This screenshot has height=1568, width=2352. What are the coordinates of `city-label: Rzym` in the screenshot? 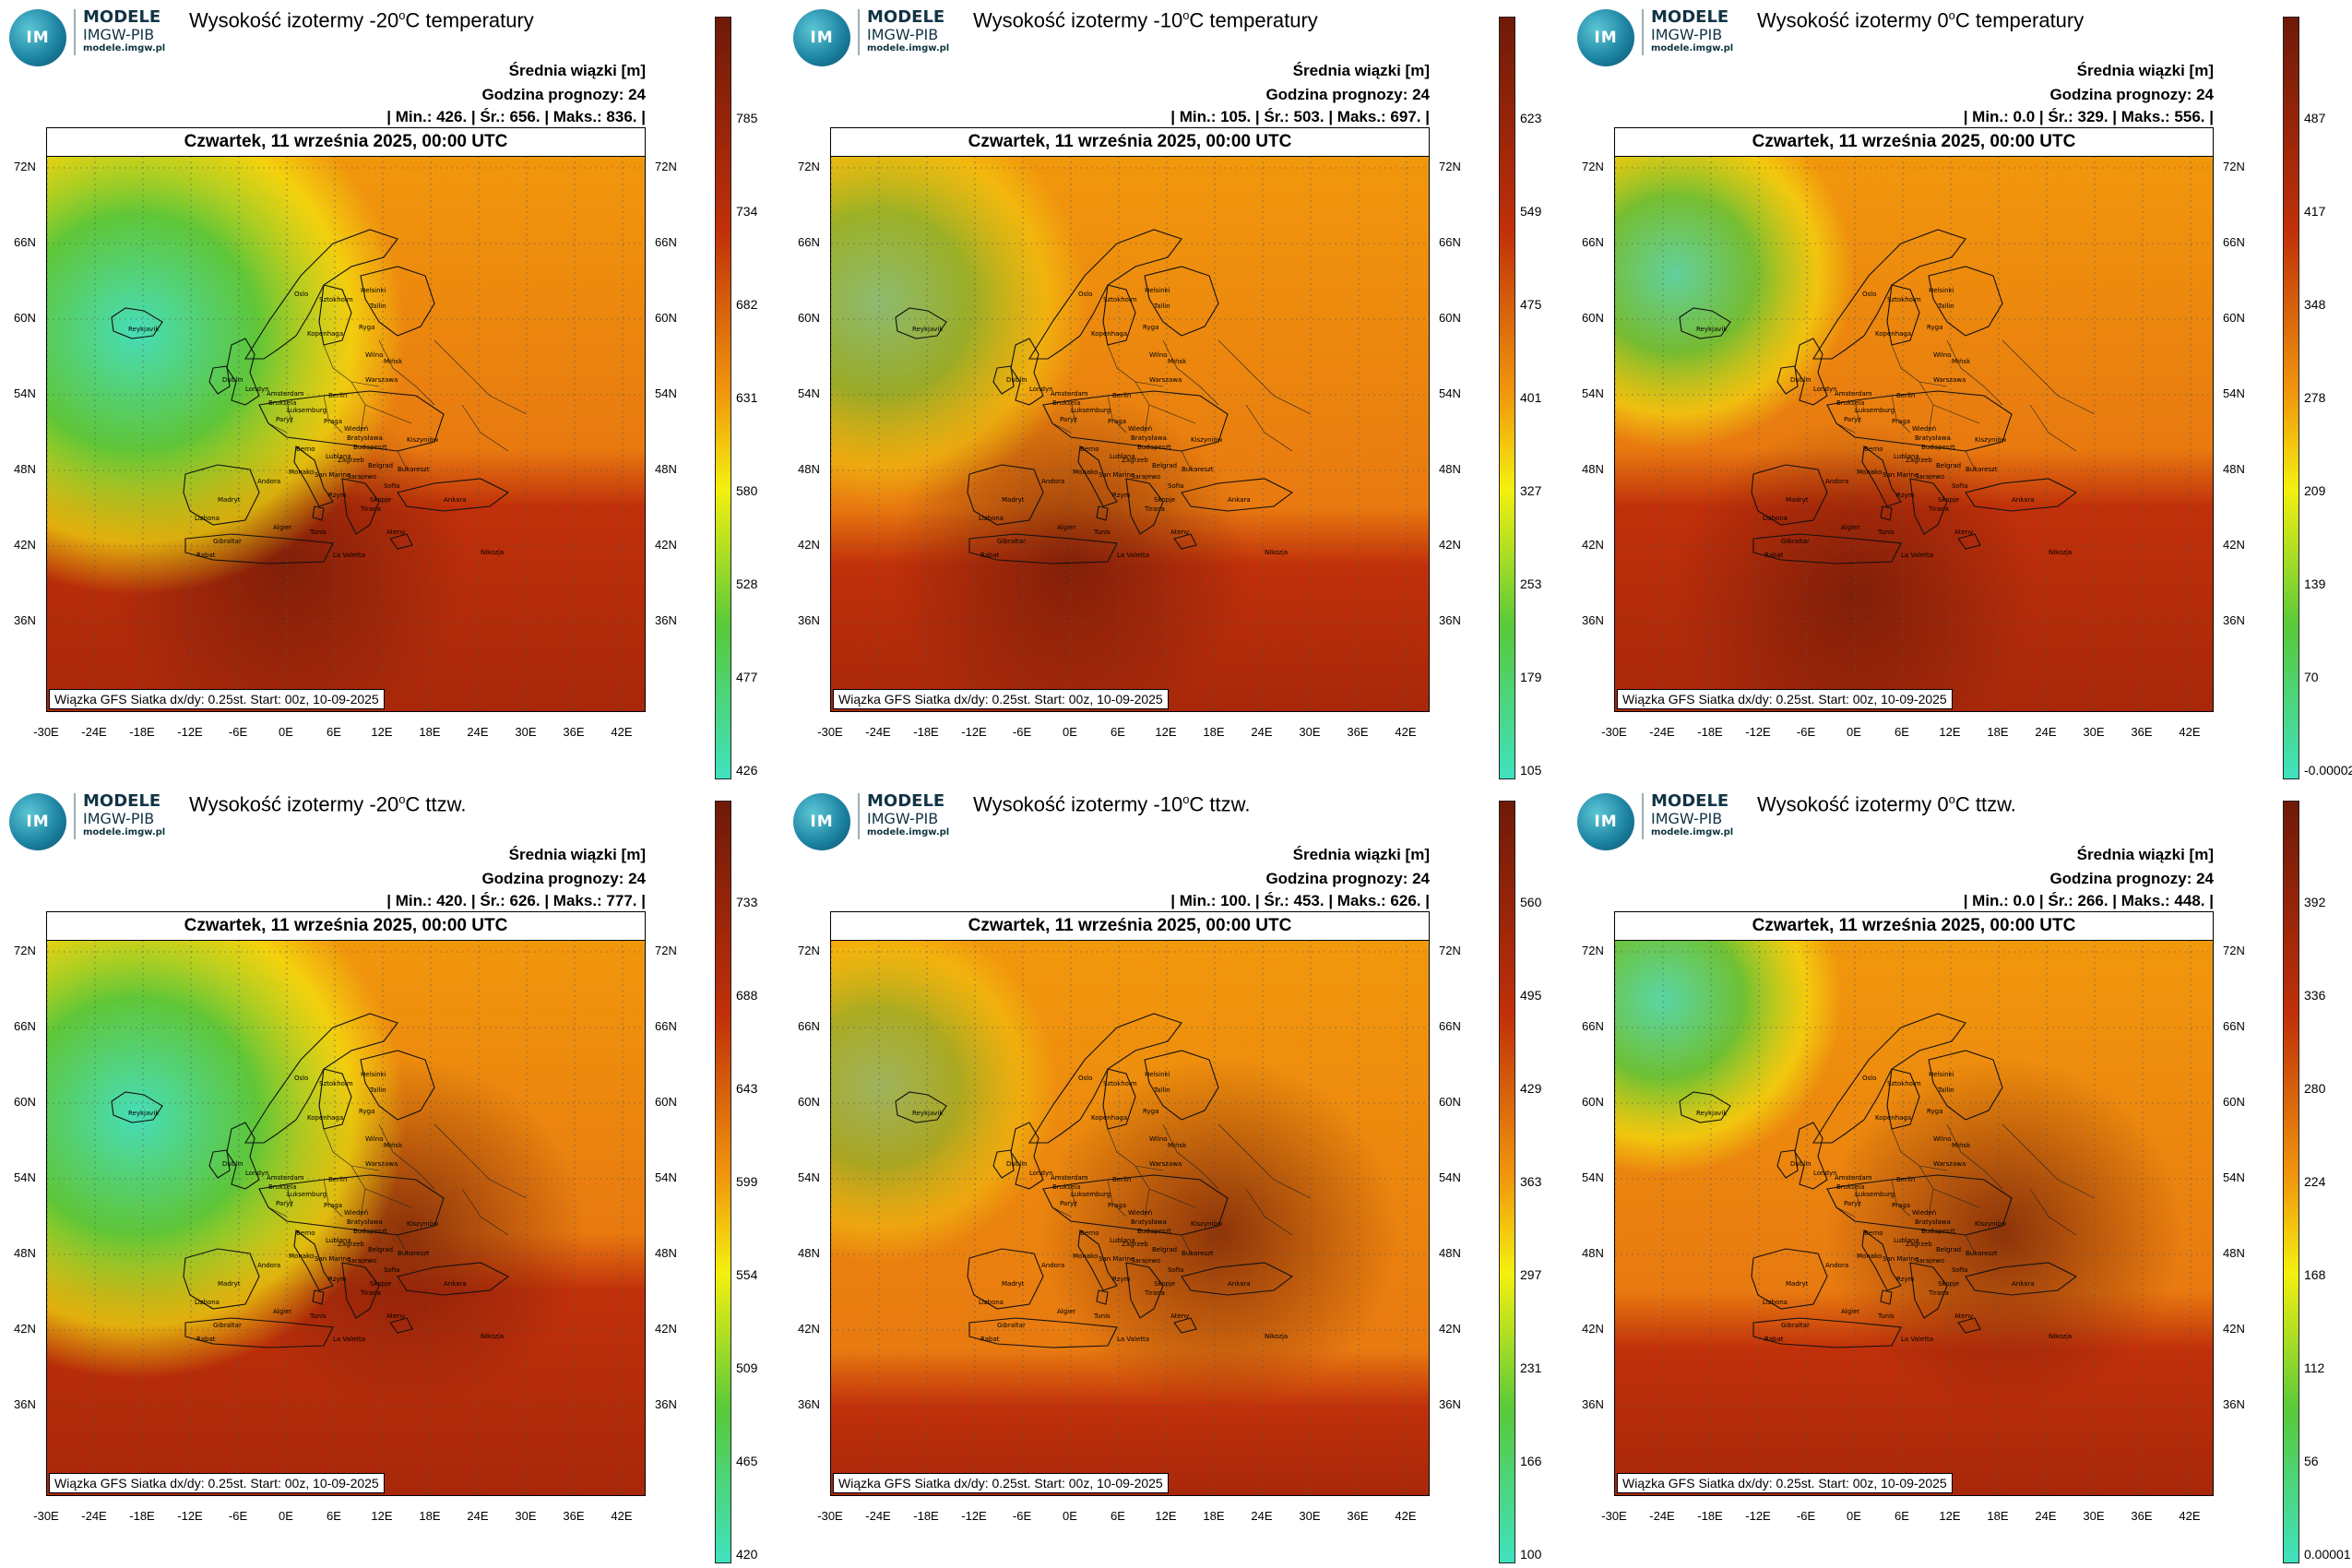 It's located at (337, 495).